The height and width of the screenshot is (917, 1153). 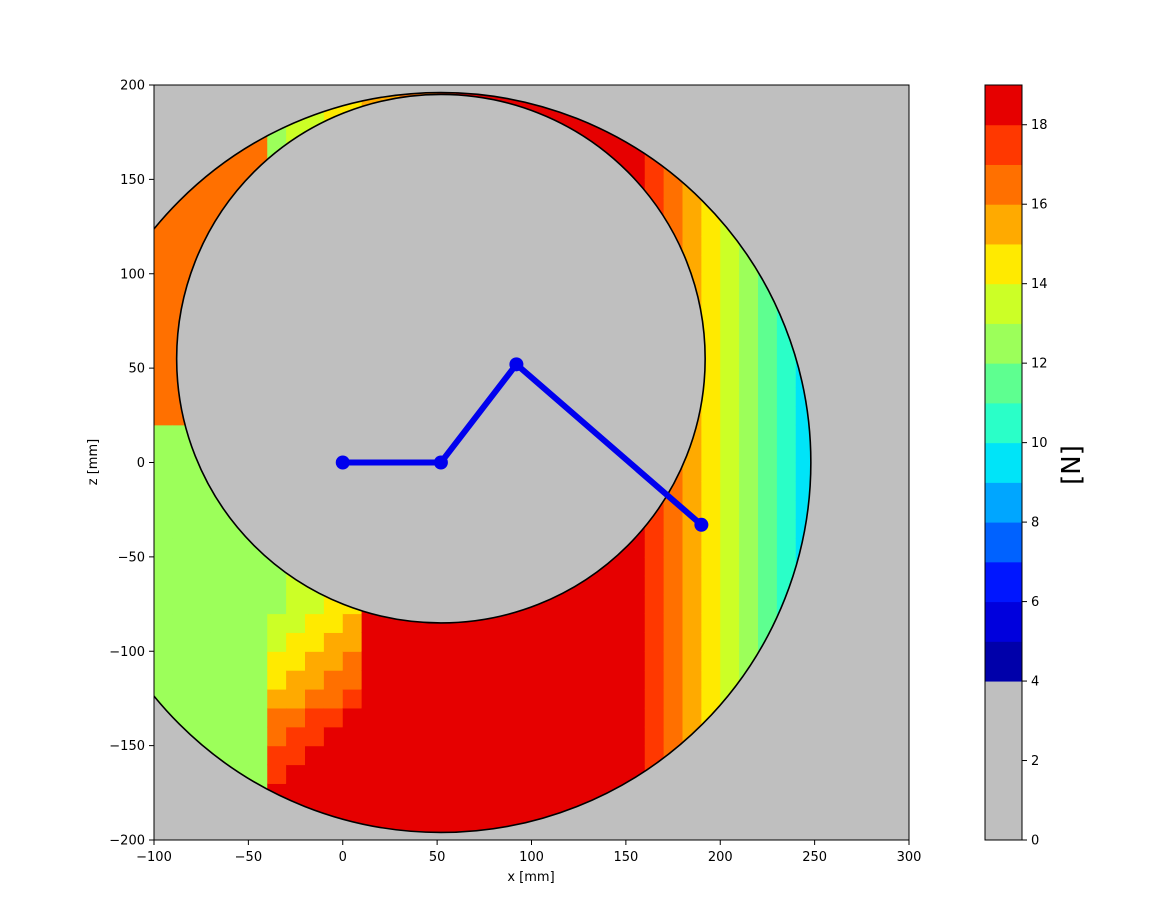 What do you see at coordinates (131, 464) in the screenshot?
I see `y-axis: −200 −150 −100 −50 0 50 100 150 200` at bounding box center [131, 464].